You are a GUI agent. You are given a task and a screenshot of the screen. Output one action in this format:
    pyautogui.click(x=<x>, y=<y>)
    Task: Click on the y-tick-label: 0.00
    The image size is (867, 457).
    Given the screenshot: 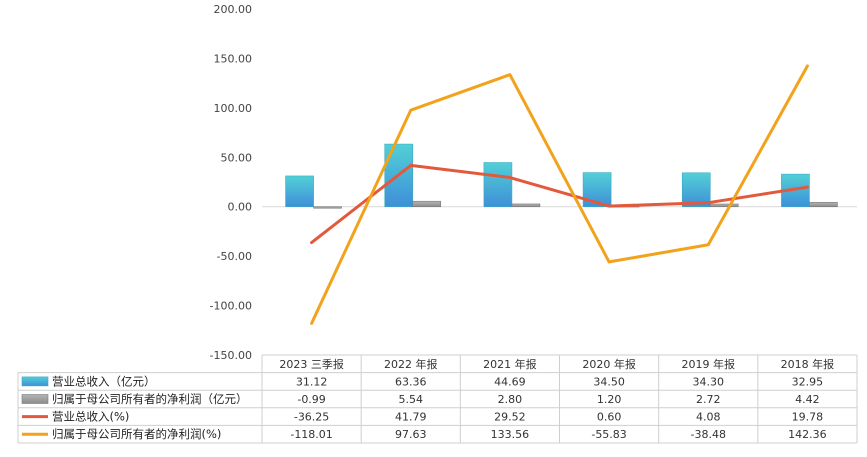 What is the action you would take?
    pyautogui.click(x=240, y=207)
    